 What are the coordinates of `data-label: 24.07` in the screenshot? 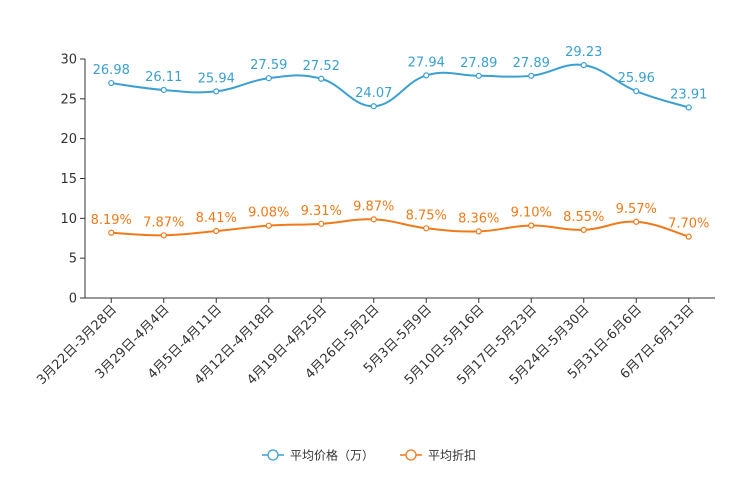 It's located at (373, 93).